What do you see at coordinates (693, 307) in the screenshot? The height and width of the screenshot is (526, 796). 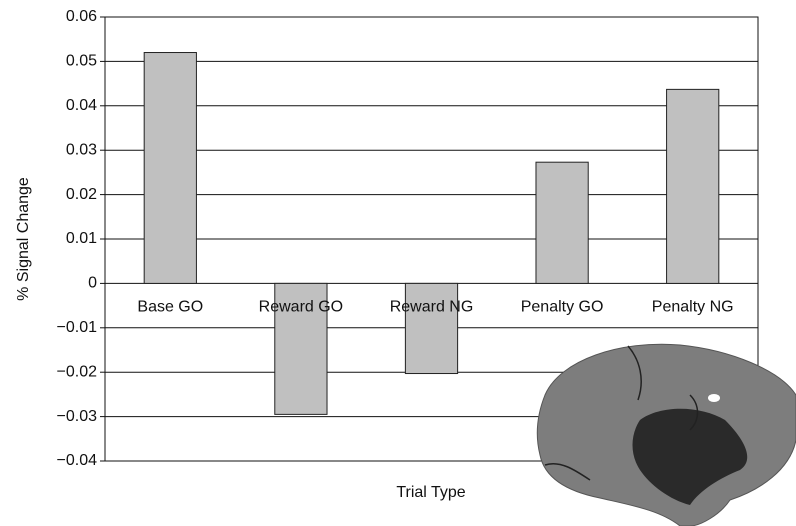 I see `x-tick-label: Penalty NG` at bounding box center [693, 307].